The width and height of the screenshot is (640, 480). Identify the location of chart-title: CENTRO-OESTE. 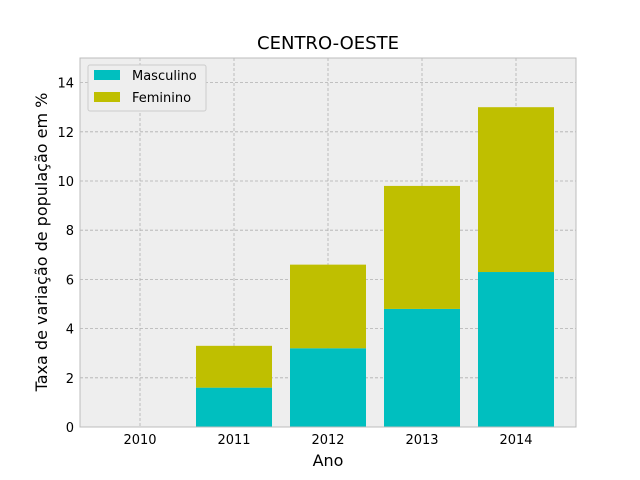
(328, 43).